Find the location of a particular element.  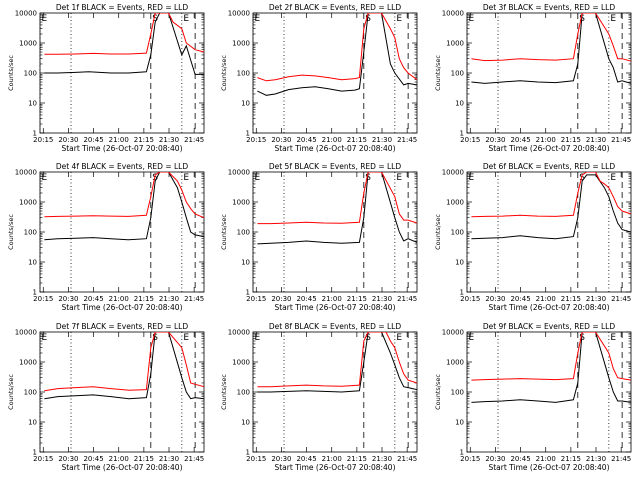

chart-title: Det 1f BLACK = Events, RED = LLD is located at coordinates (122, 7).